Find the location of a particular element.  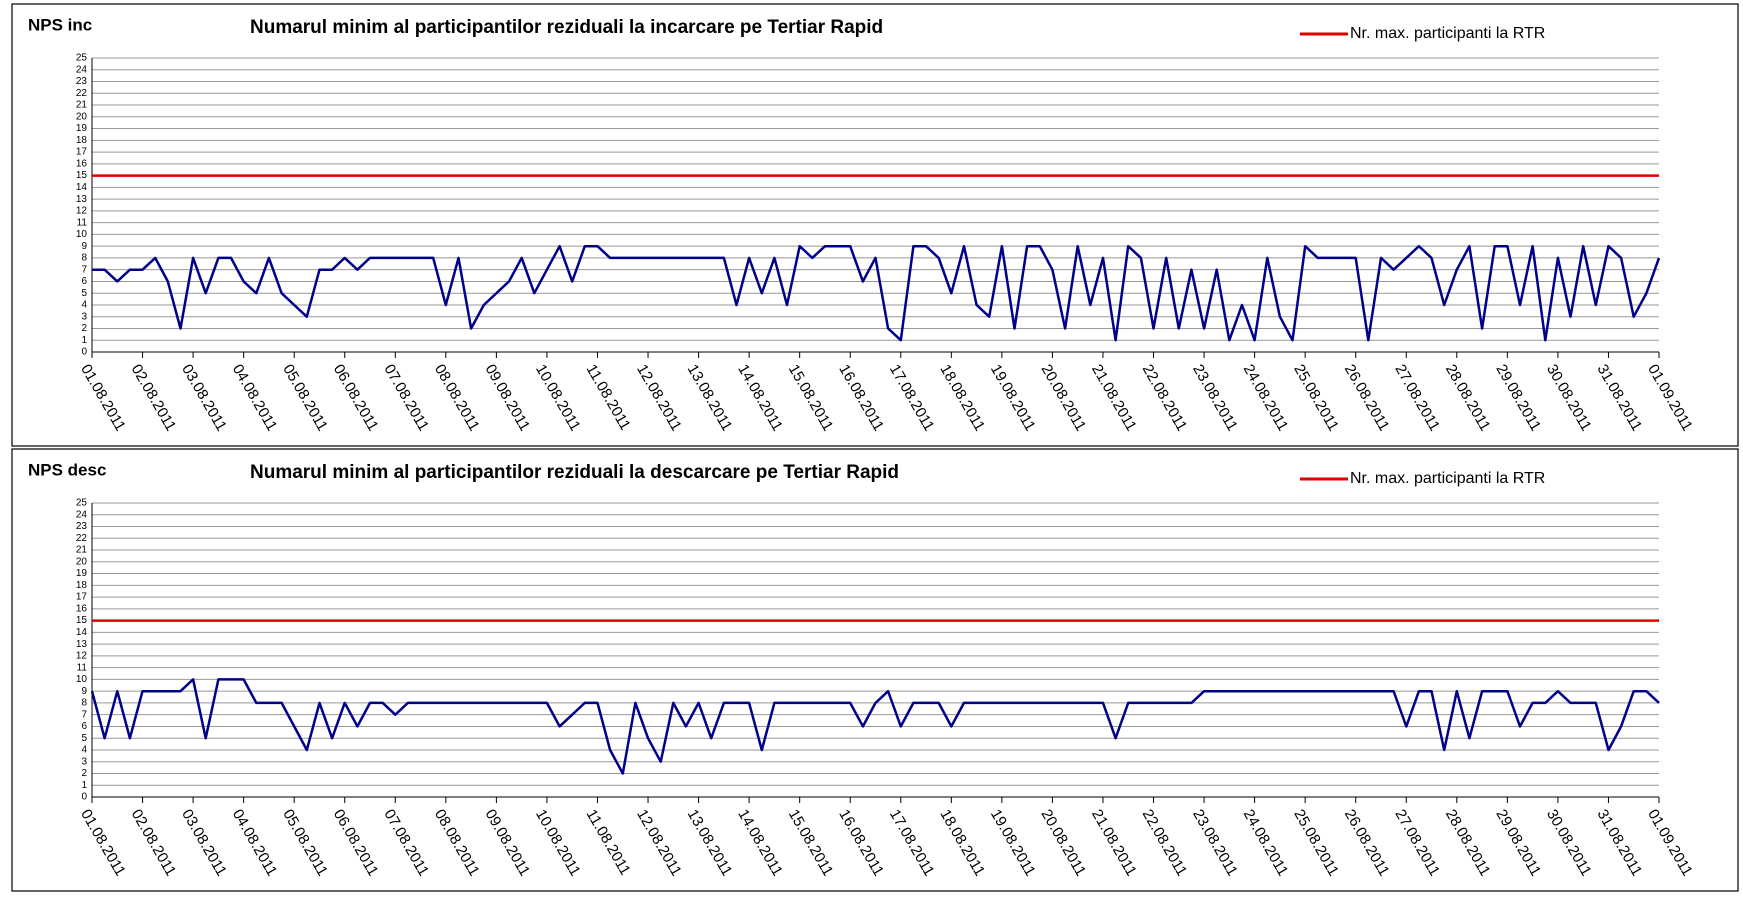

chart-label: NPS desc is located at coordinates (67, 469).